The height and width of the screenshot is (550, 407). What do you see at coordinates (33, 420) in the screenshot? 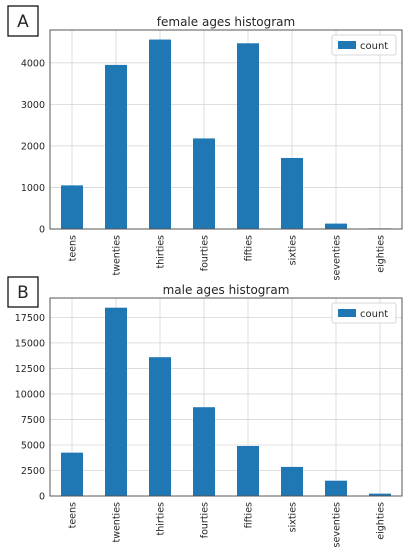
I see `y-tick-label: 7500` at bounding box center [33, 420].